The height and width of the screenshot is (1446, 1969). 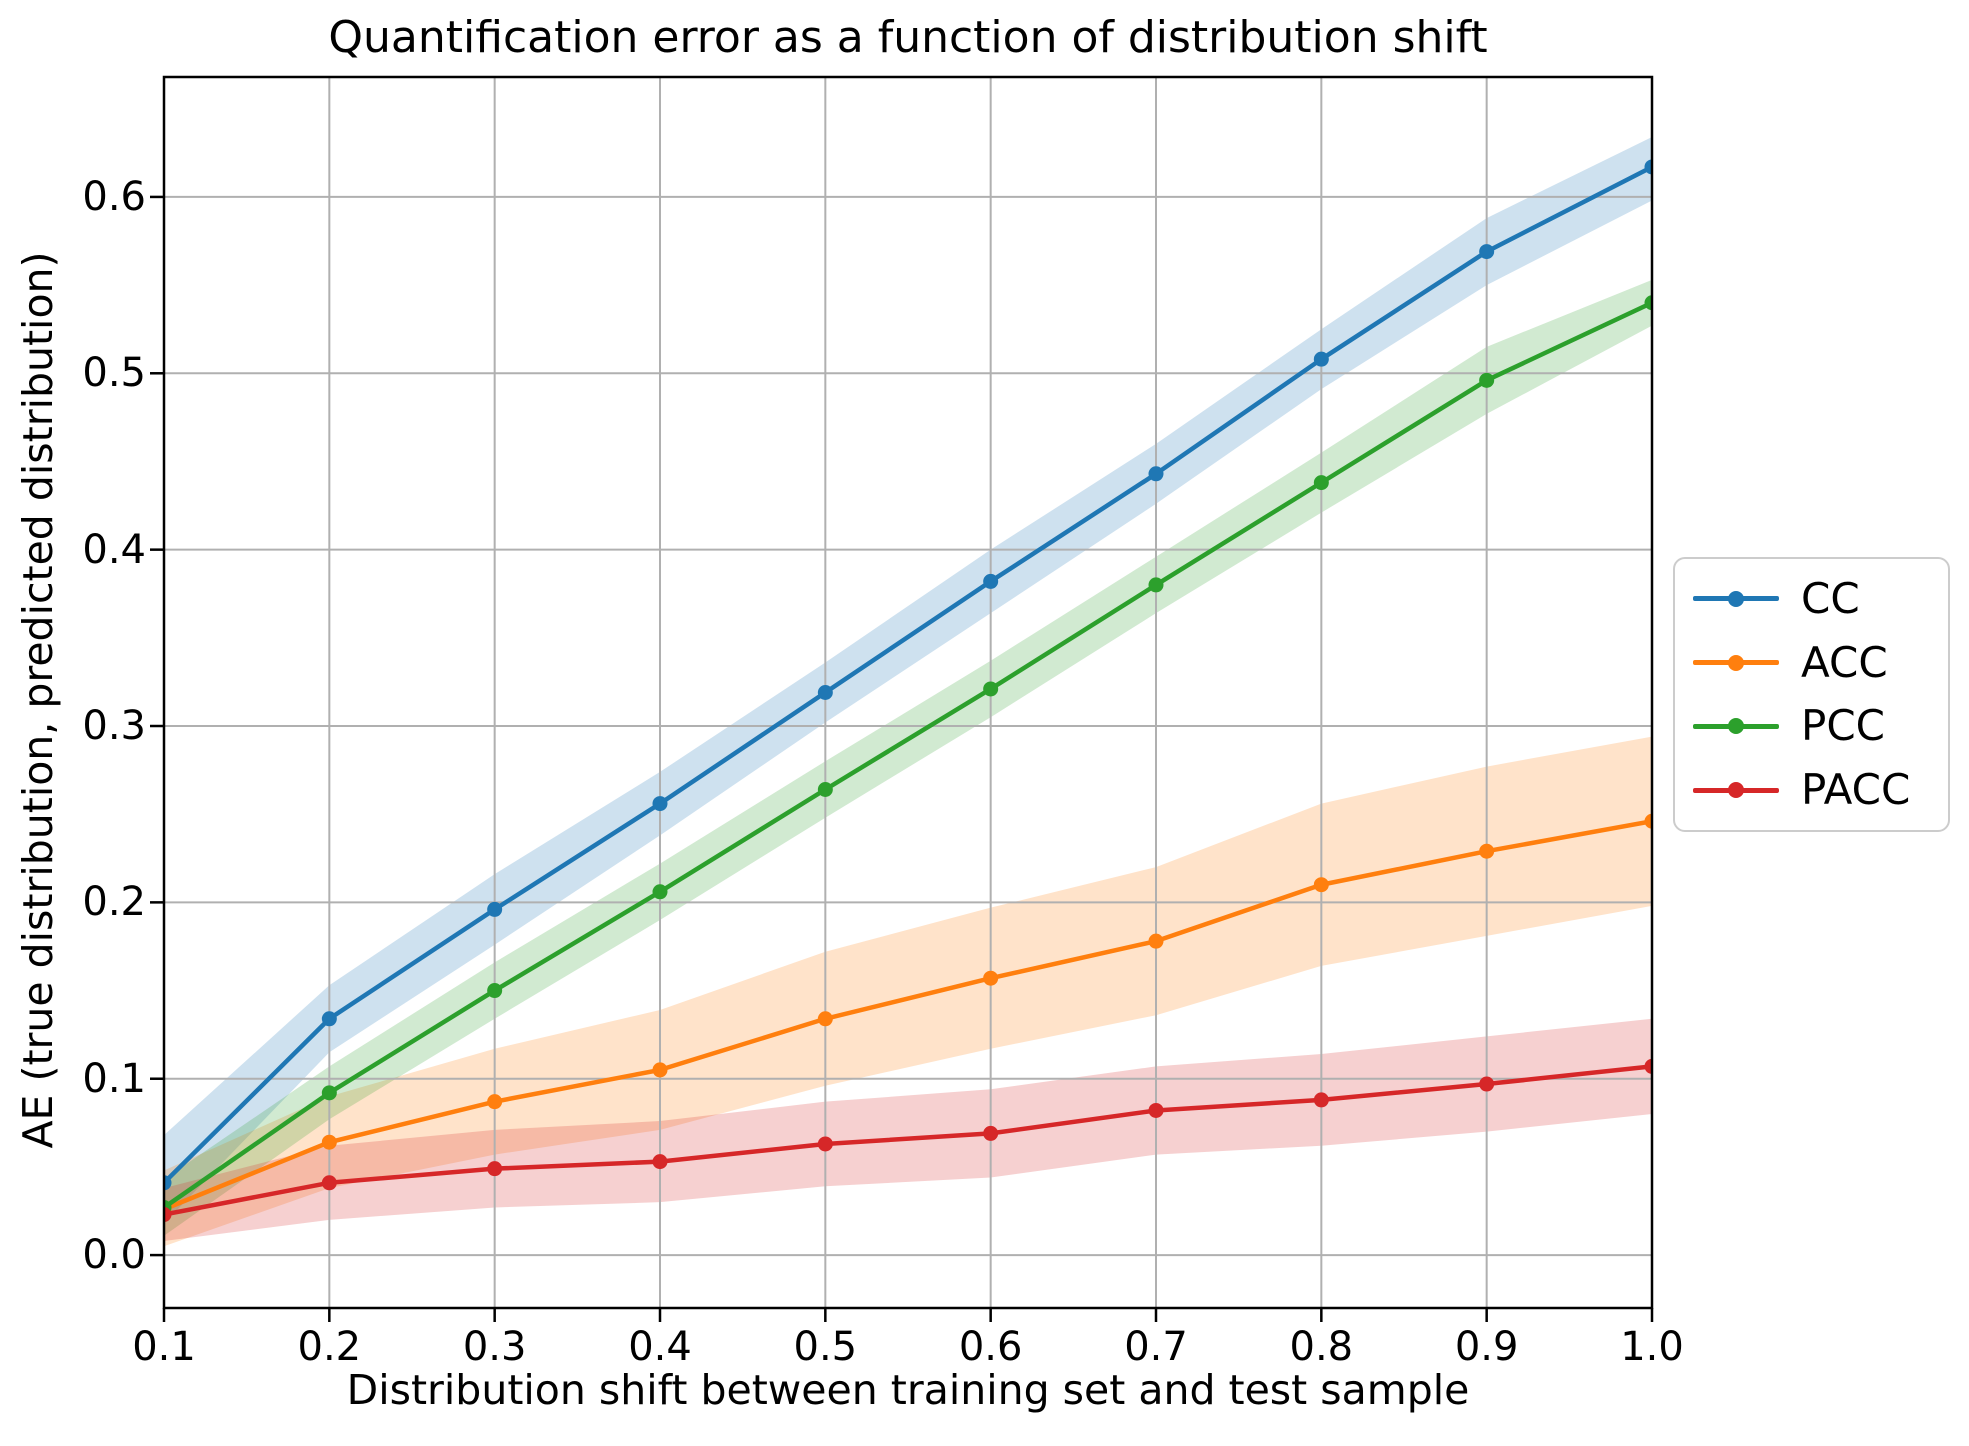 What do you see at coordinates (114, 196) in the screenshot?
I see `y-tick-label: 0.6` at bounding box center [114, 196].